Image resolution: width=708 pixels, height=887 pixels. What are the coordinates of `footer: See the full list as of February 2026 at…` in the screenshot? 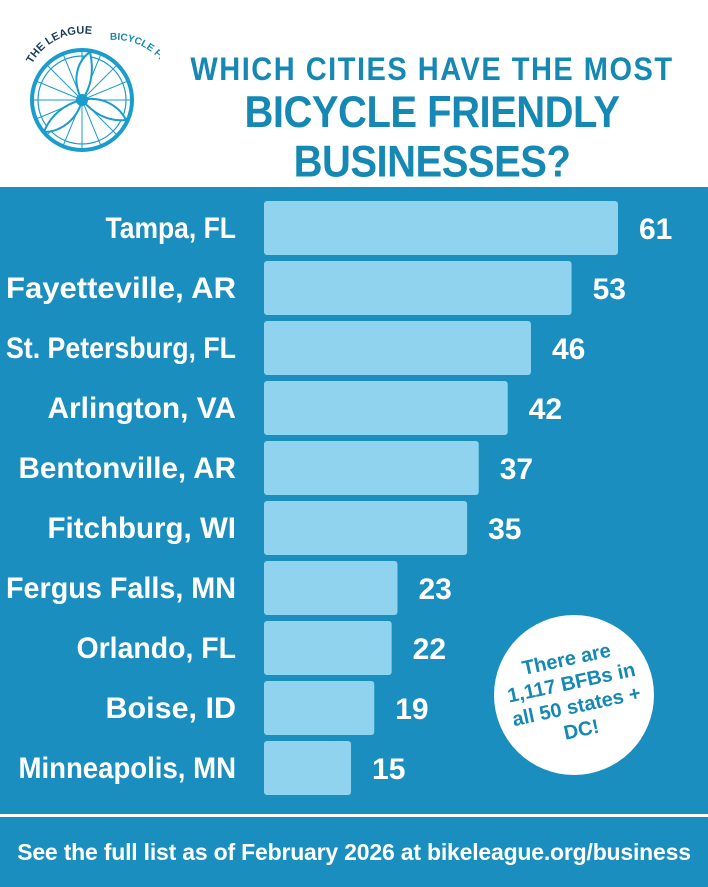 It's located at (354, 852).